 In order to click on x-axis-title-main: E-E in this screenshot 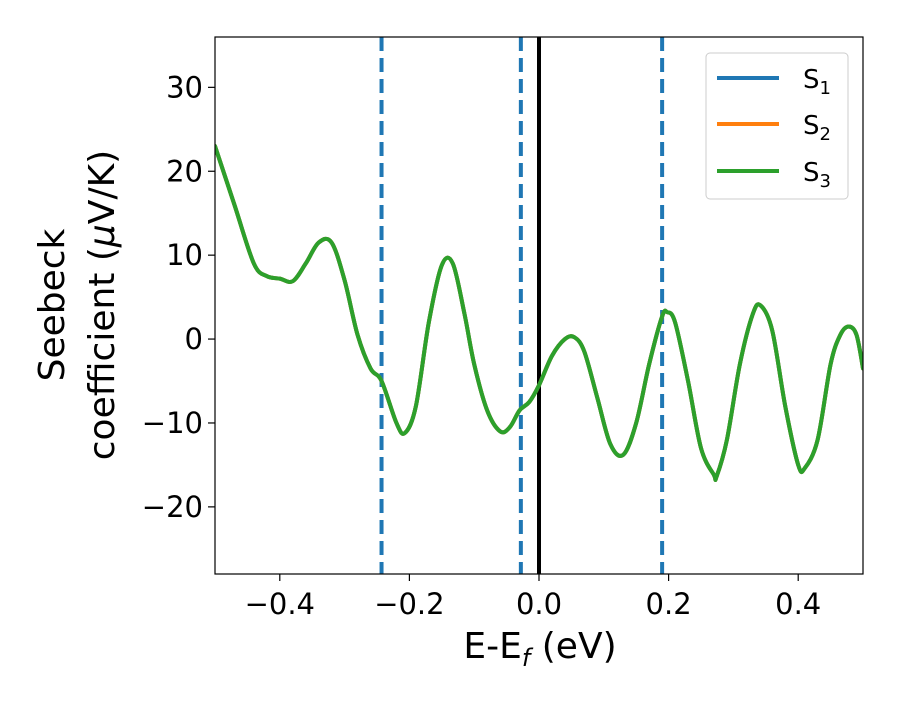, I will do `click(492, 646)`.